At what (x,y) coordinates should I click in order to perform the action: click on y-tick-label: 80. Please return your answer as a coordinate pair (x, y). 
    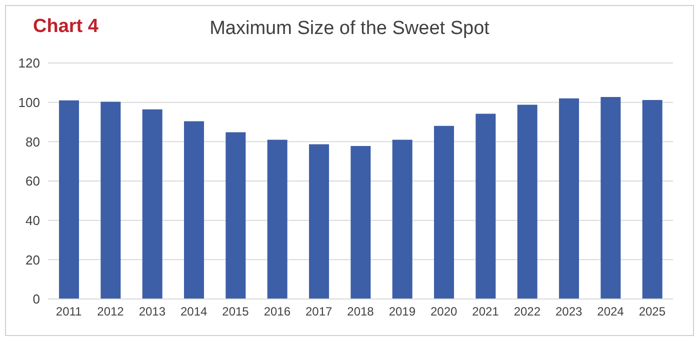
    Looking at the image, I should click on (33, 142).